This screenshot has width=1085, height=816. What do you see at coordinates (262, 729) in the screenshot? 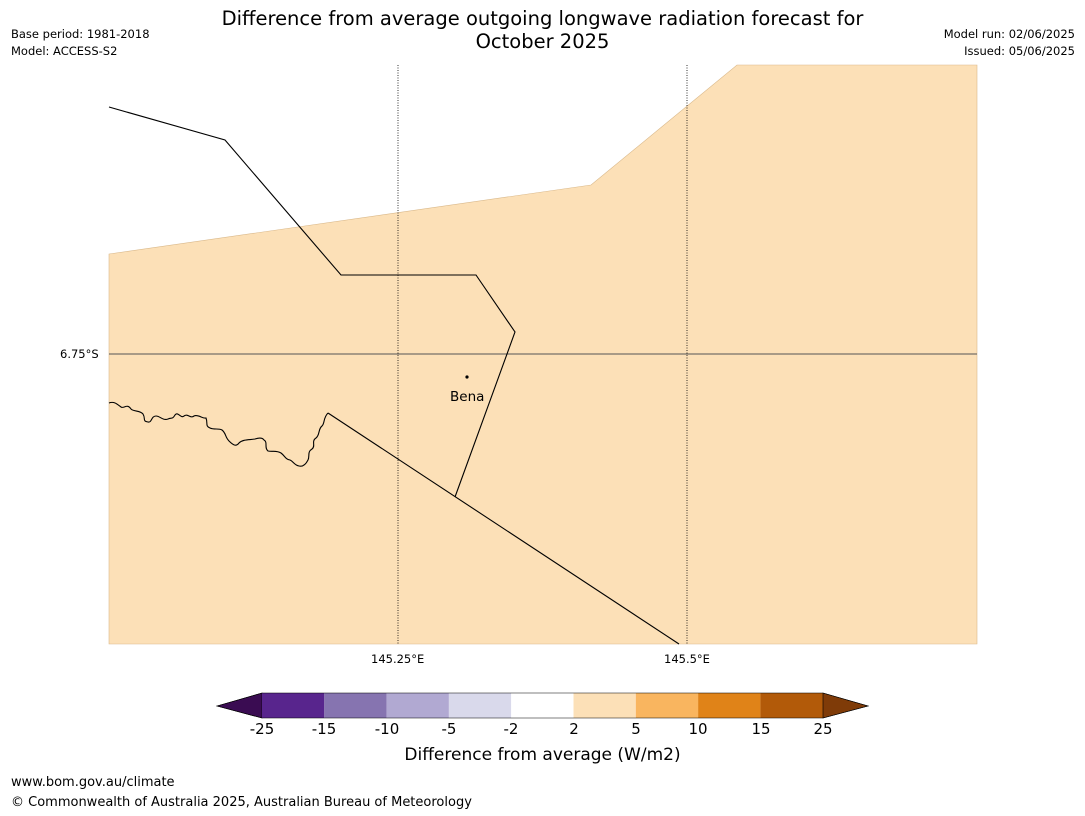
I see `colorbar-tick: -25` at bounding box center [262, 729].